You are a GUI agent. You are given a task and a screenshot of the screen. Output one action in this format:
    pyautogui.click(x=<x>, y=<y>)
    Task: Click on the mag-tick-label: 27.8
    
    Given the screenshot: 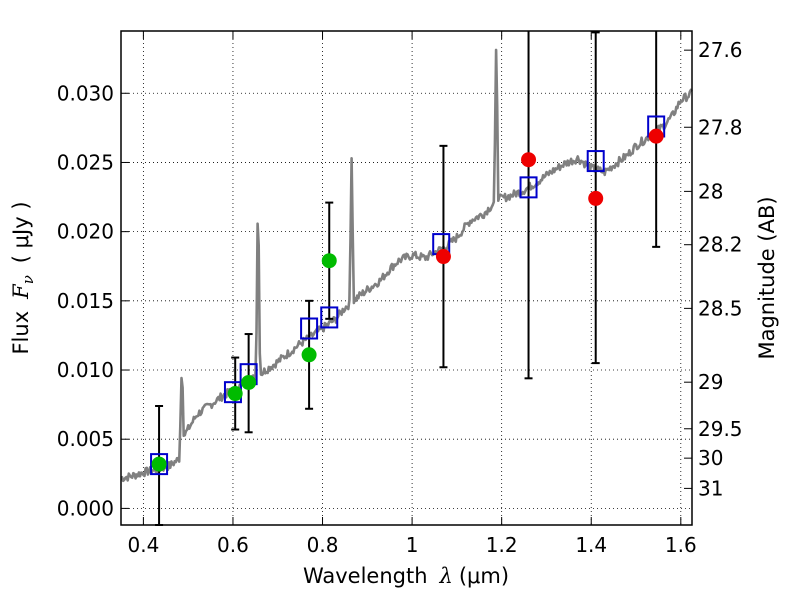 What is the action you would take?
    pyautogui.click(x=720, y=127)
    